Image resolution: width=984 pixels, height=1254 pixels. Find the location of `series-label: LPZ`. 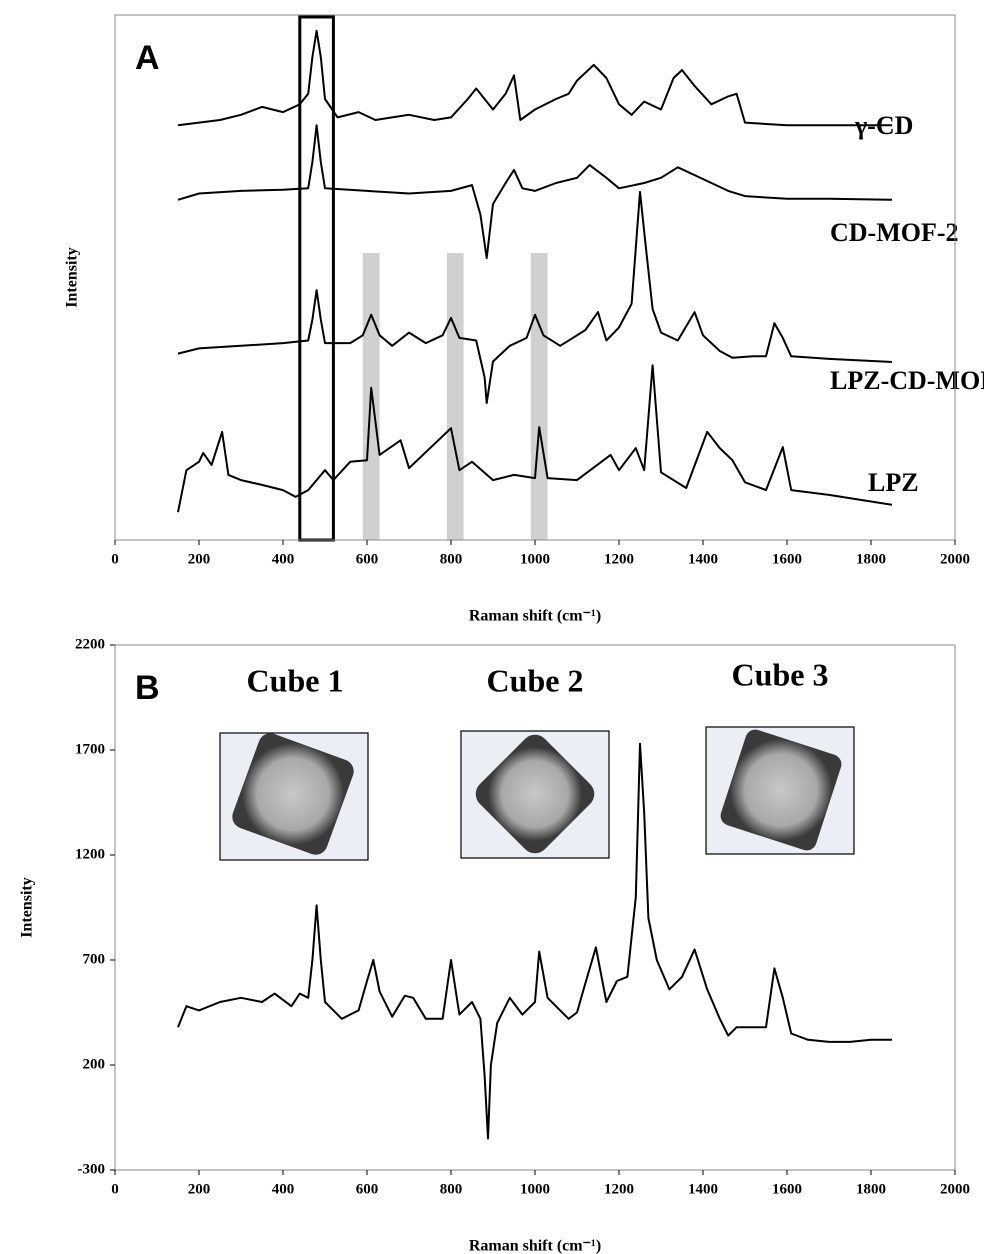

series-label: LPZ is located at coordinates (893, 482).